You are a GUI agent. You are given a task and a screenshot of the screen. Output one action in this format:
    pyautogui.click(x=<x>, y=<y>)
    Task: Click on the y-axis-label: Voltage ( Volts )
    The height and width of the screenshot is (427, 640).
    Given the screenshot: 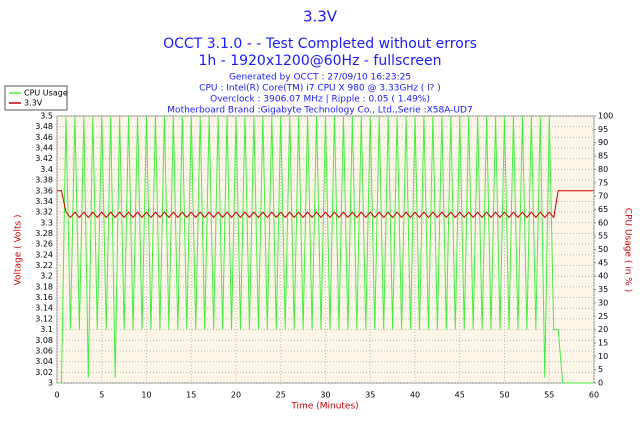 What is the action you would take?
    pyautogui.click(x=19, y=249)
    